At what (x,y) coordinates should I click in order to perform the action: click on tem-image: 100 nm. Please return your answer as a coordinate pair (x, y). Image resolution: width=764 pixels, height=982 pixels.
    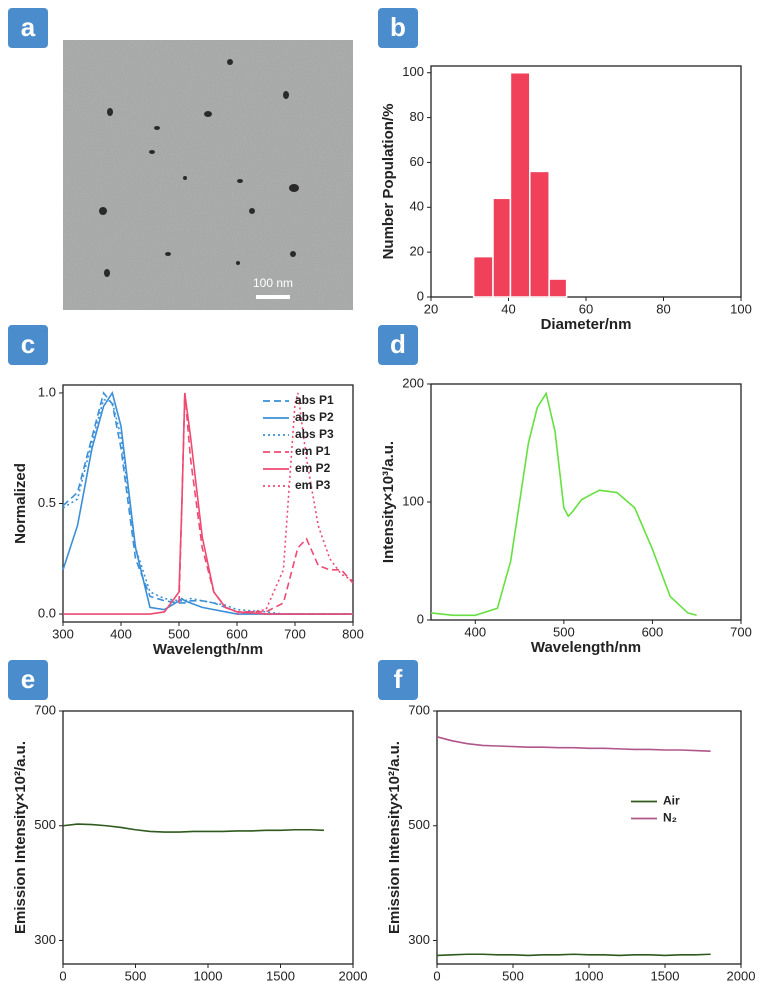
    Looking at the image, I should click on (208, 175).